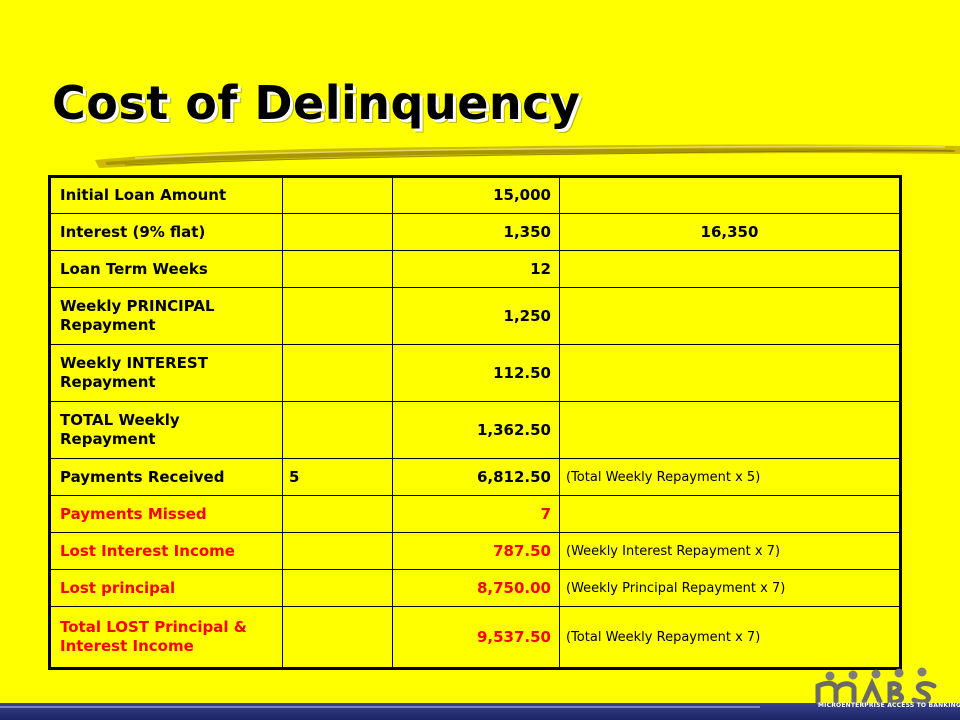 The image size is (960, 720). I want to click on row-amount: 1,362.50, so click(476, 430).